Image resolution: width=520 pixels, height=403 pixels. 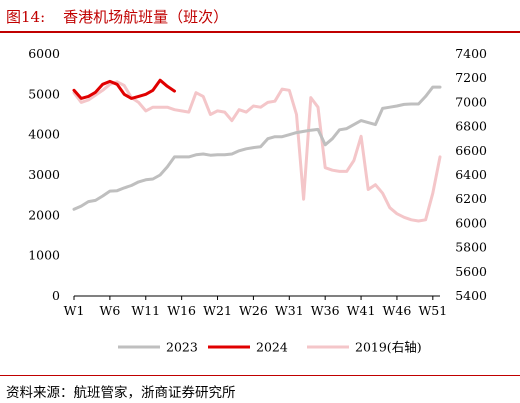 I want to click on right-axis-tick-label: 6200, so click(x=471, y=198).